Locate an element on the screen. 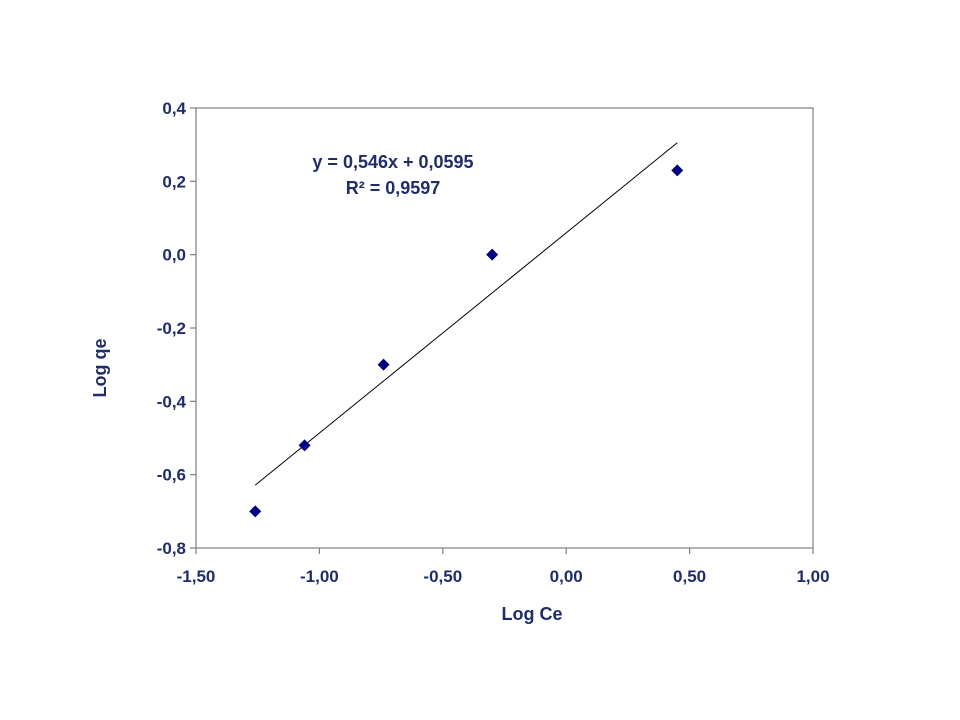 This screenshot has width=960, height=720. y-tick-label: 0,4 is located at coordinates (174, 108).